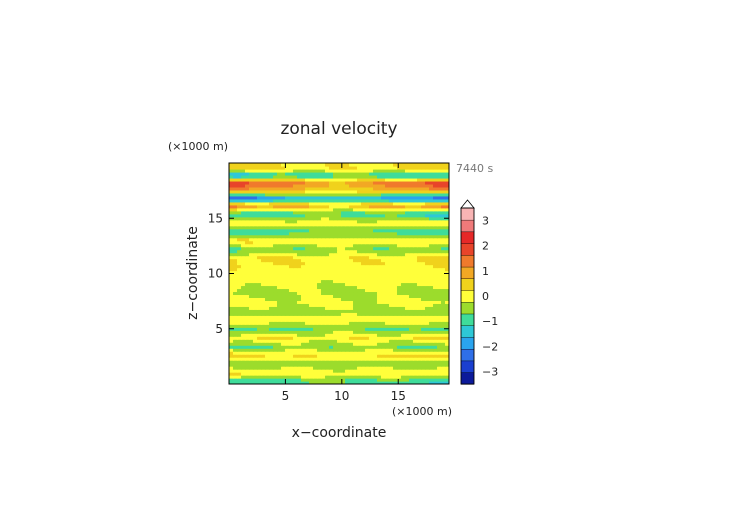 Image resolution: width=752 pixels, height=532 pixels. I want to click on colorbar-segment, so click(467, 343).